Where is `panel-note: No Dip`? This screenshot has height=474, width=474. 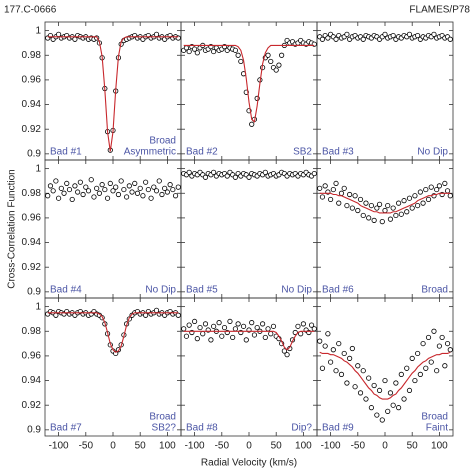 panel-note: No Dip is located at coordinates (296, 290).